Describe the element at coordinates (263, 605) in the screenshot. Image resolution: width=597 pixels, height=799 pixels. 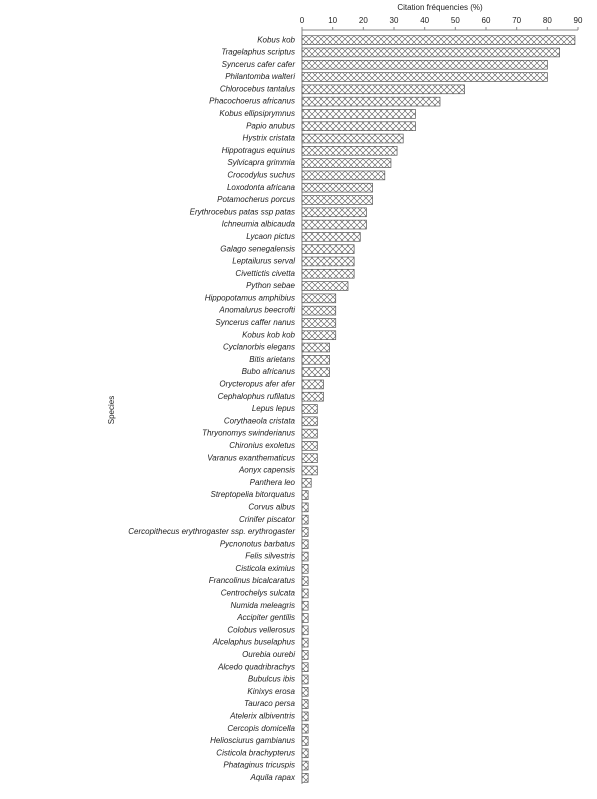
I see `y-tick-label: Numida meleagris` at that location.